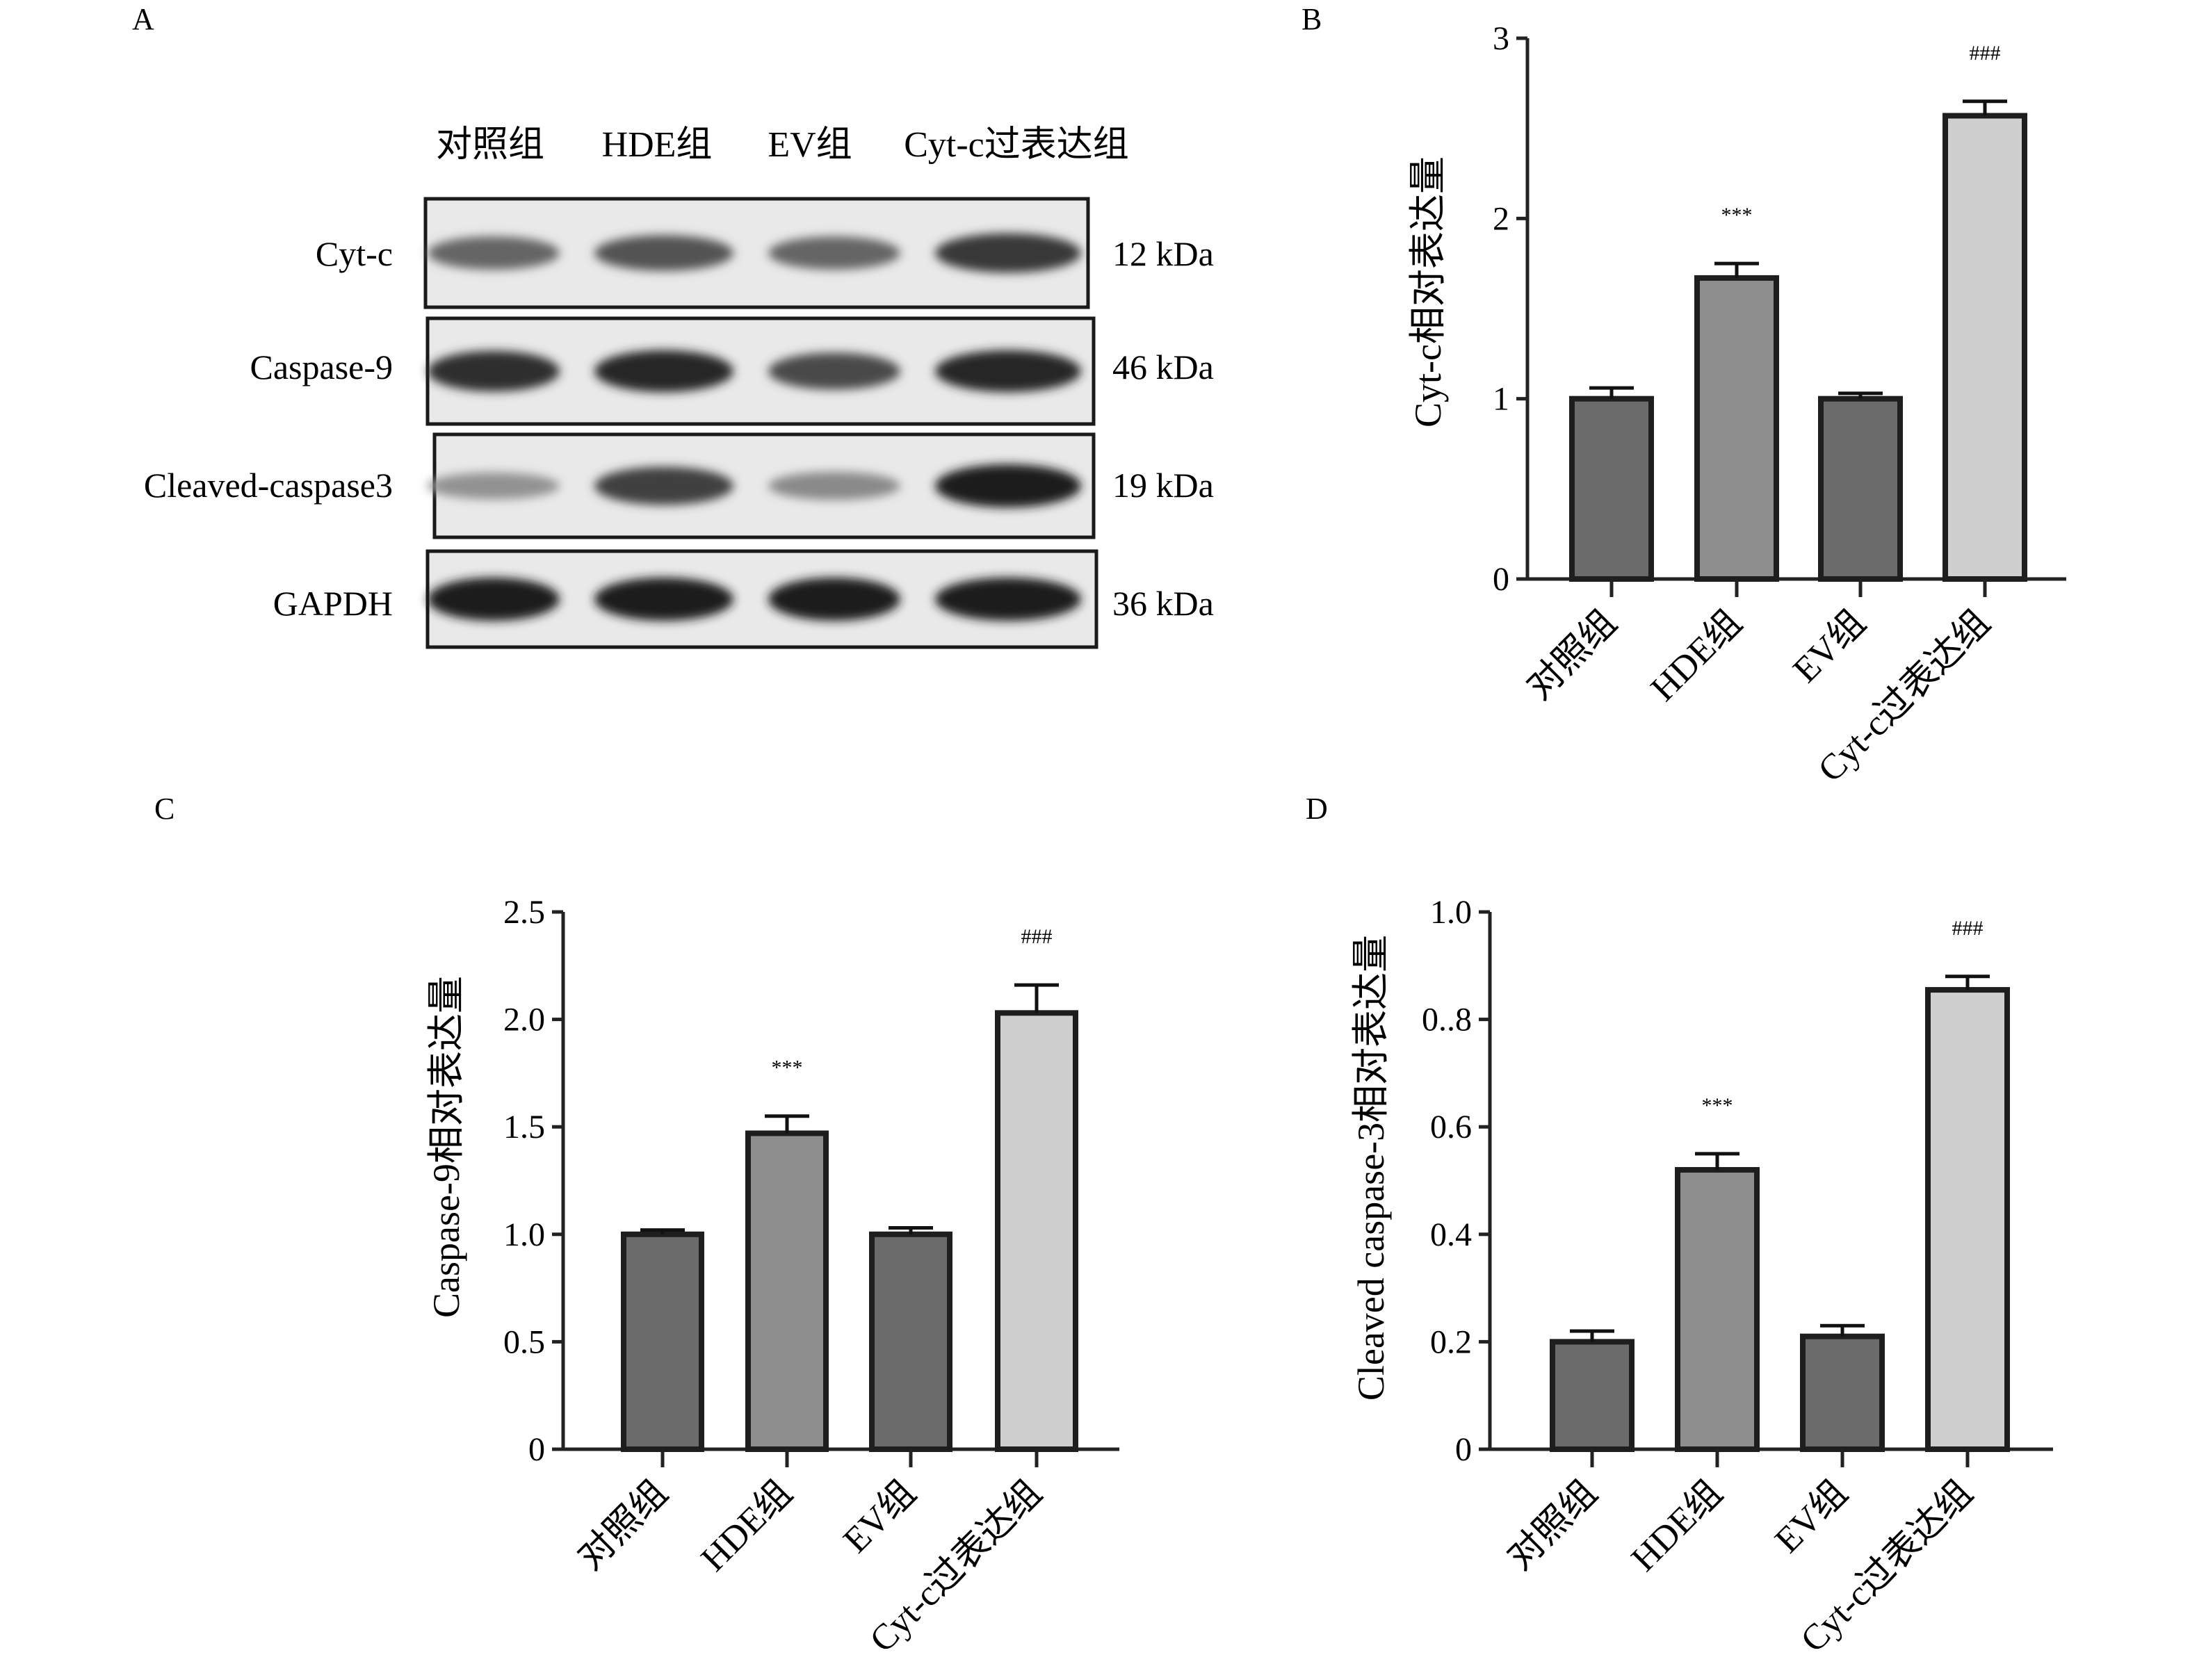  I want to click on panel-label-d: D, so click(1317, 809).